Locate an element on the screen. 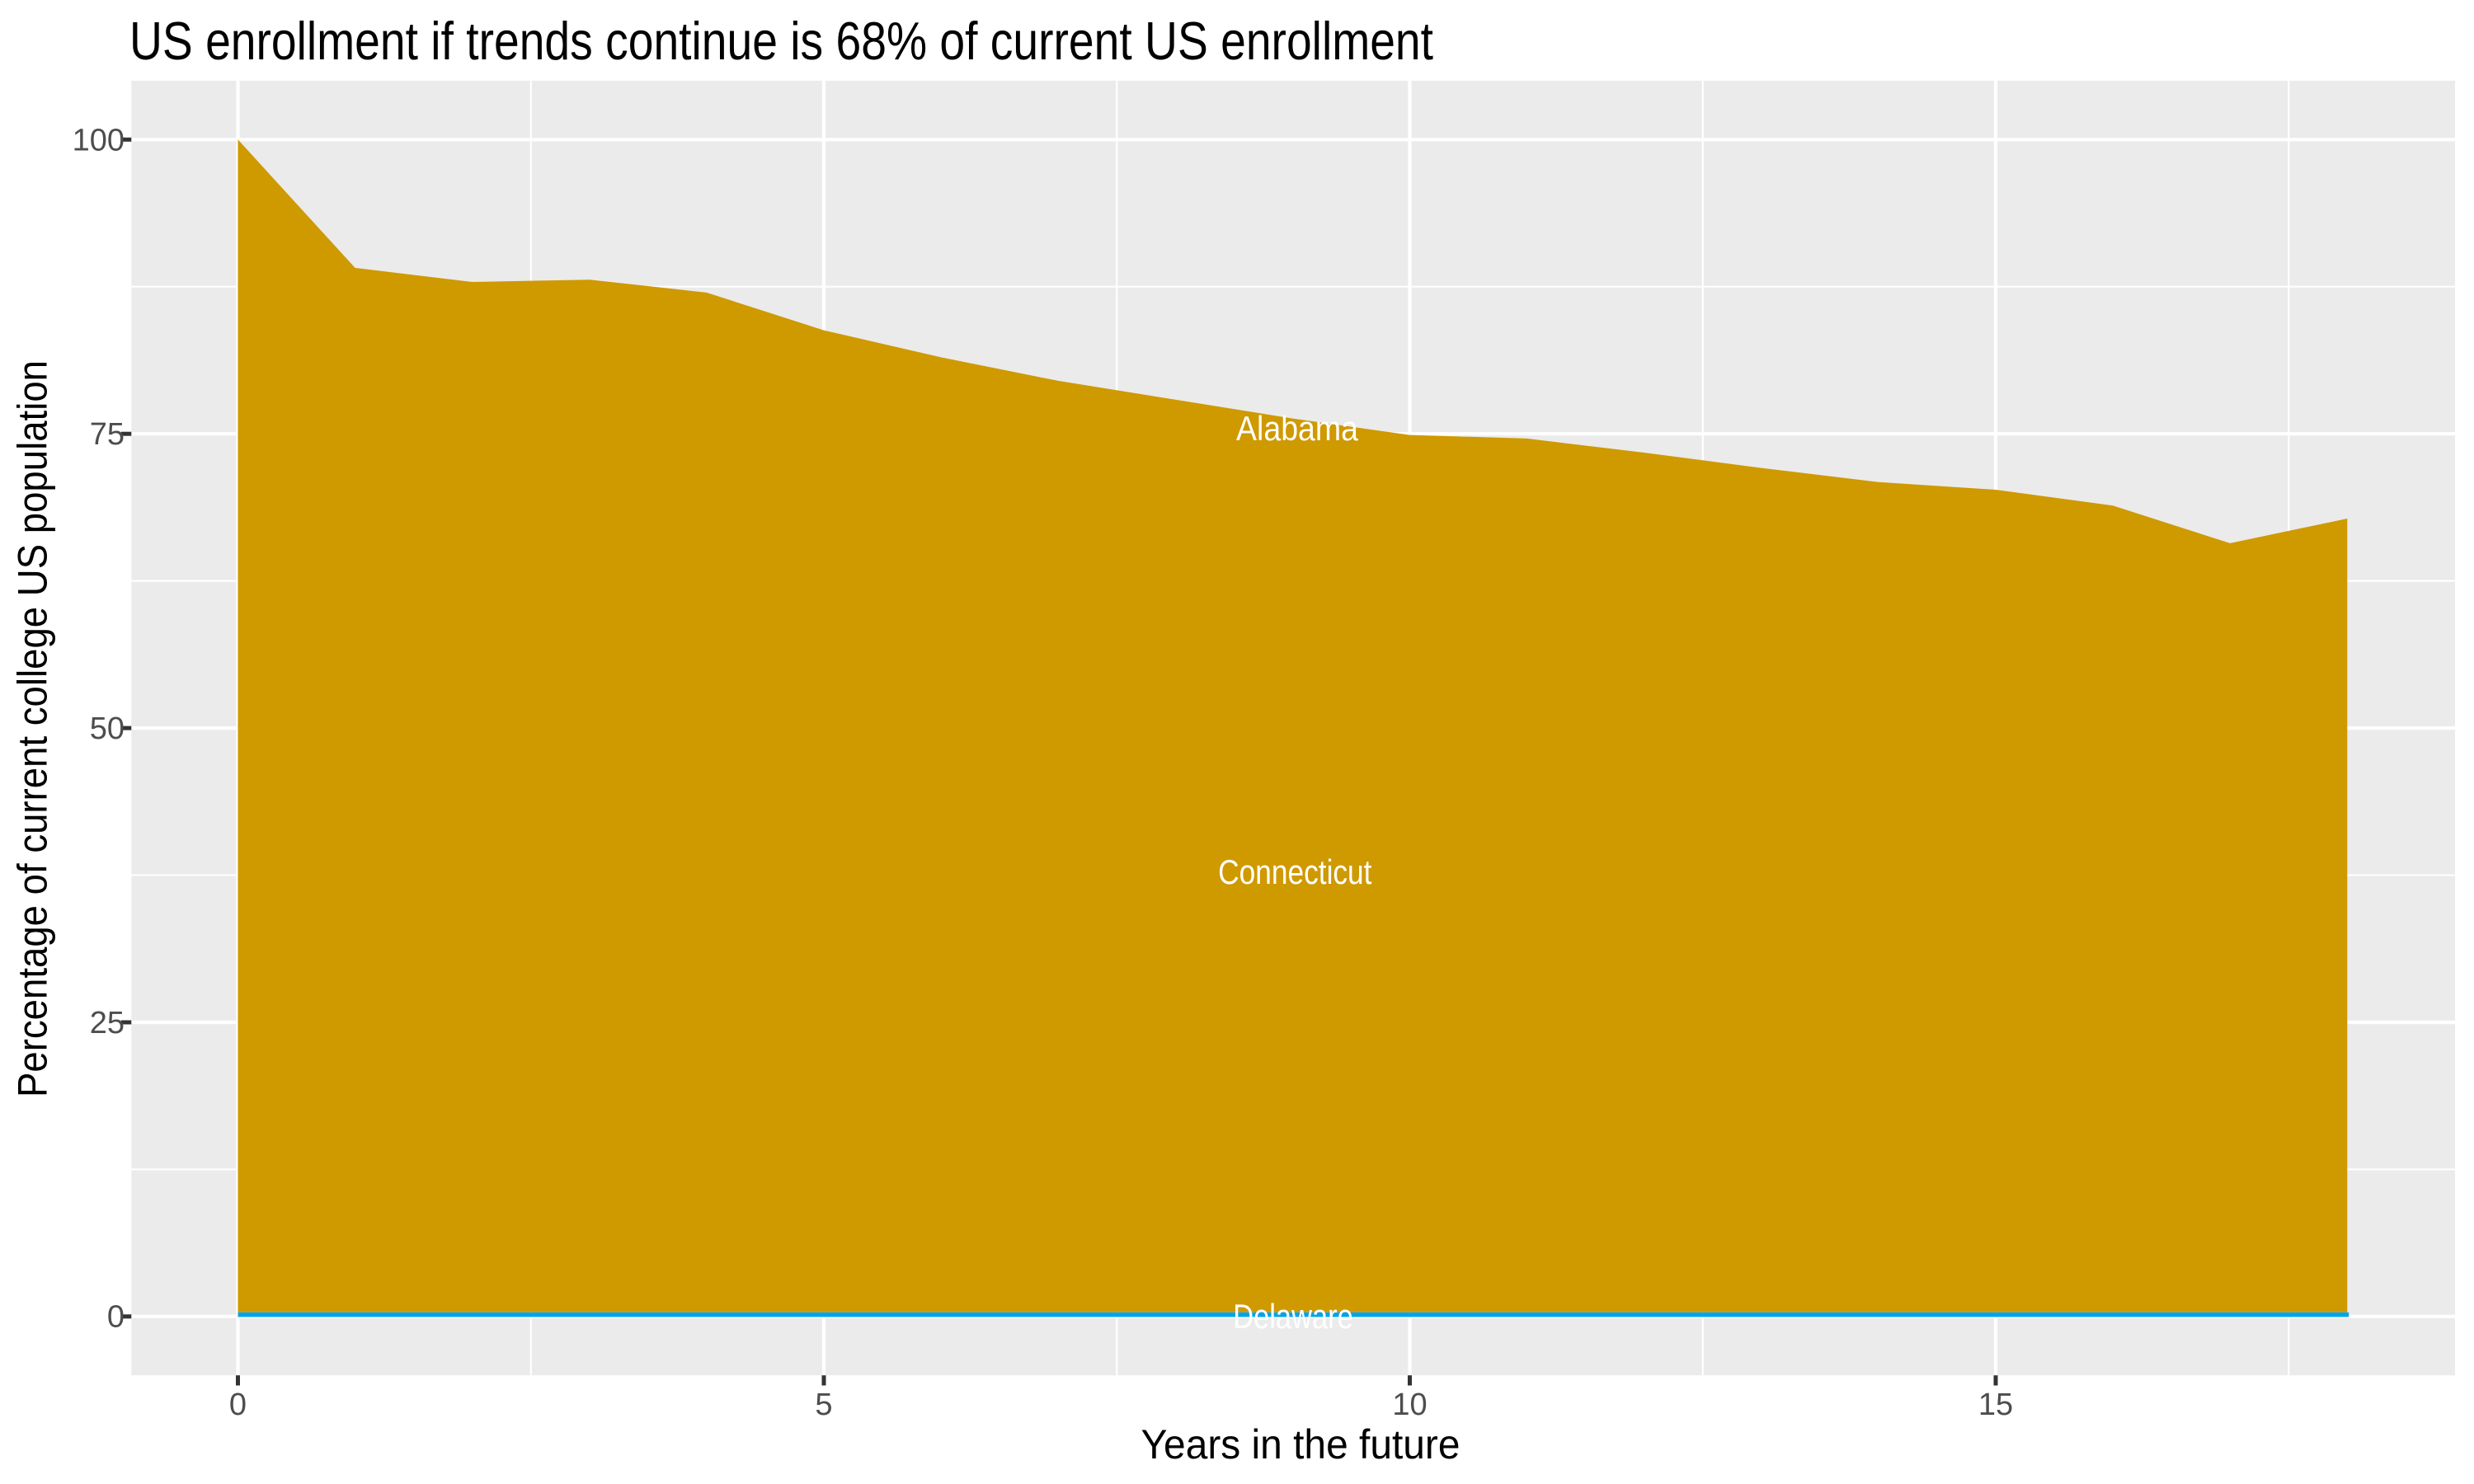 The image size is (2474, 1484). svg-text: 25 is located at coordinates (107, 1023).